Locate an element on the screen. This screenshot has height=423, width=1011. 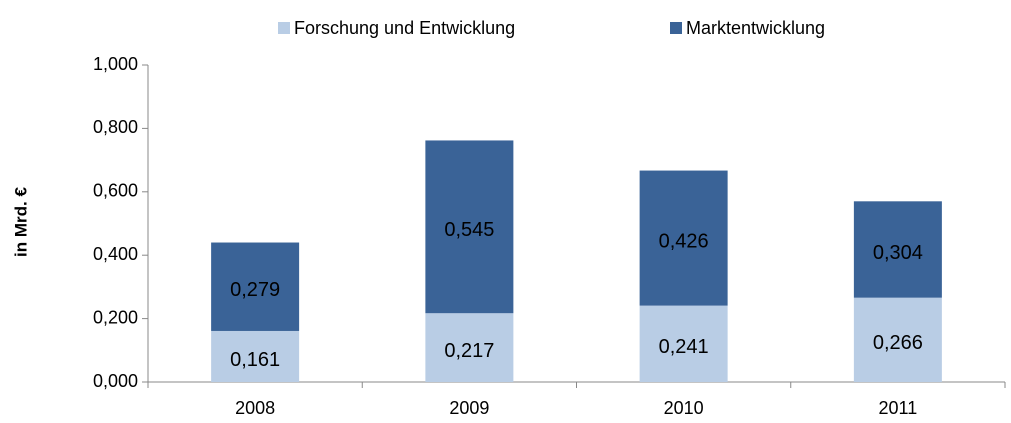
y-tick-label: 0,600 is located at coordinates (115, 191).